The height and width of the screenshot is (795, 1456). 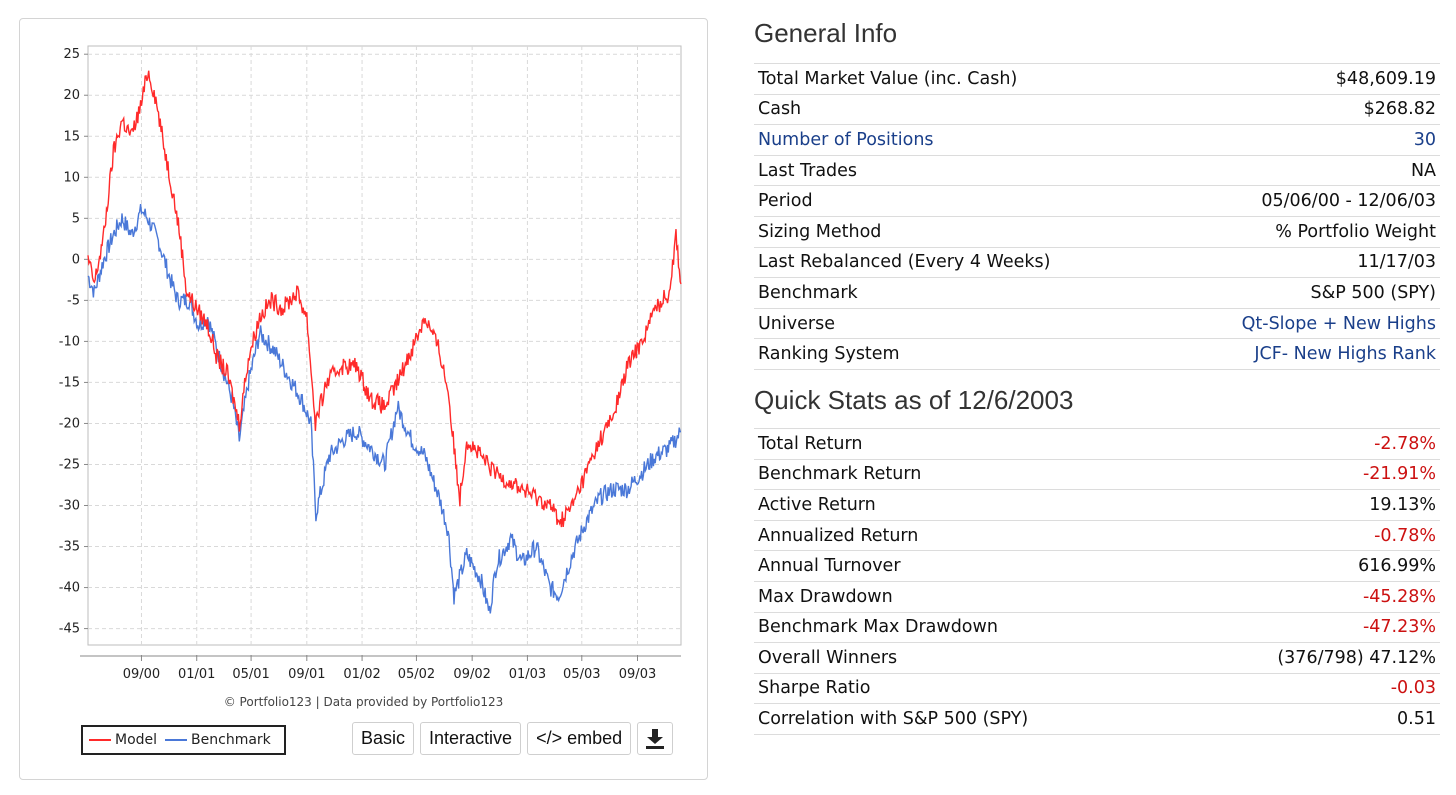 What do you see at coordinates (69, 506) in the screenshot?
I see `y-tick-label: -30` at bounding box center [69, 506].